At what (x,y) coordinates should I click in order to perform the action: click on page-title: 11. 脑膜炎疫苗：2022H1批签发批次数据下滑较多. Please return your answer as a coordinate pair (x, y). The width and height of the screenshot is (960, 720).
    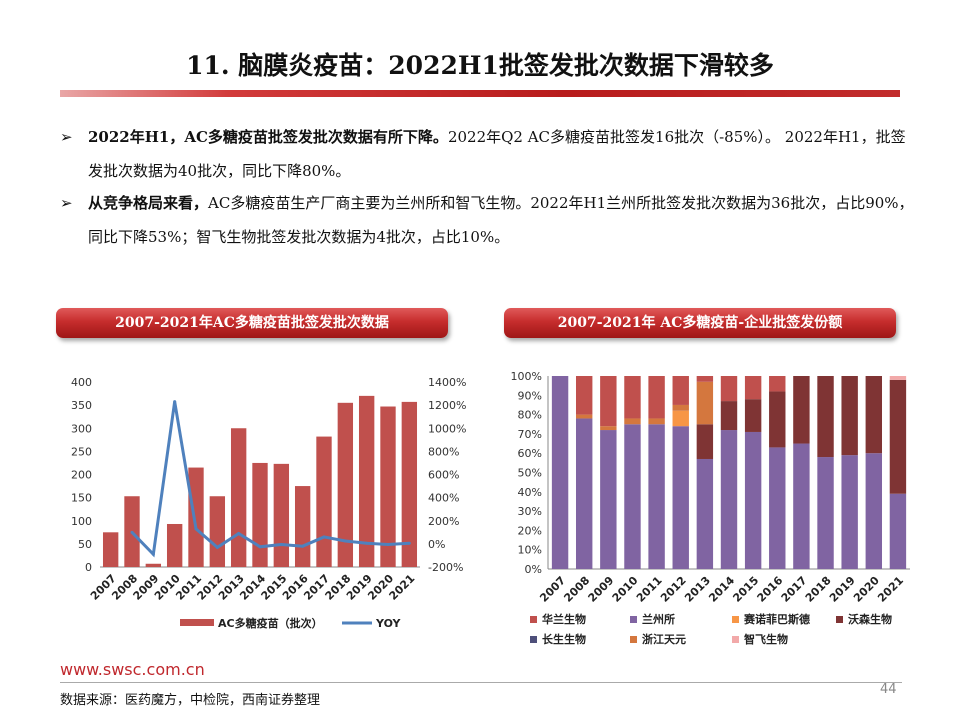
    Looking at the image, I should click on (480, 65).